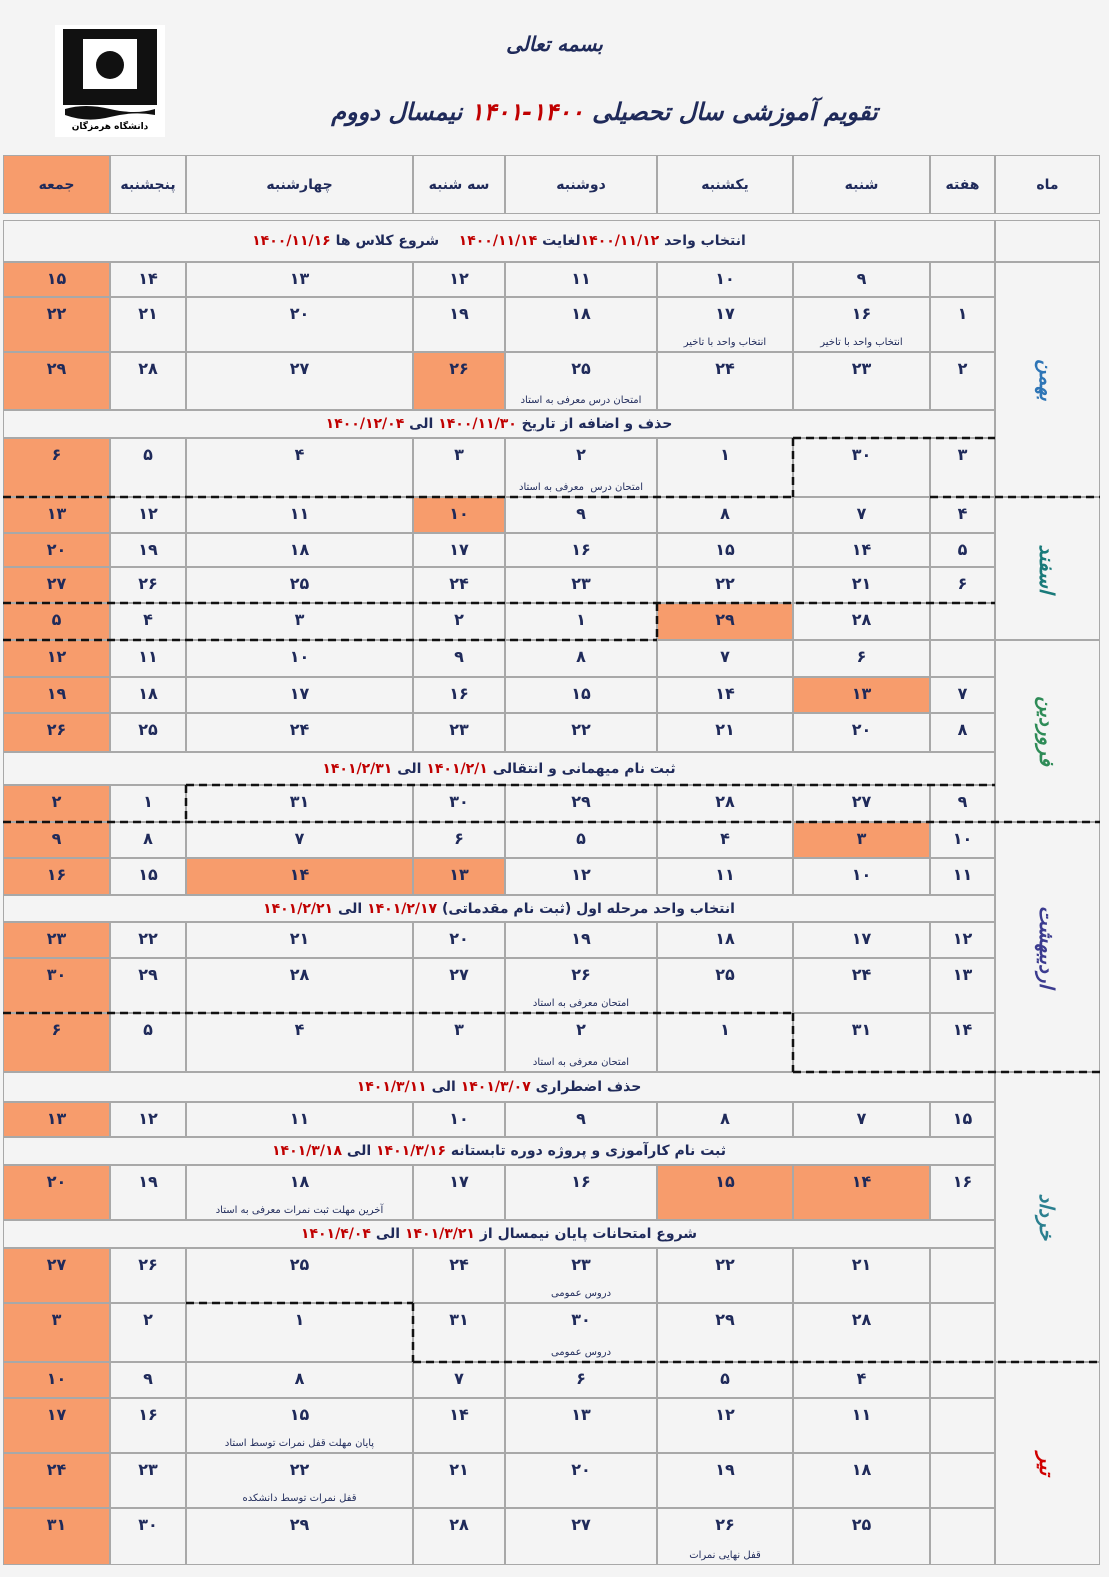  I want to click on month-cell, so click(1047, 1463).